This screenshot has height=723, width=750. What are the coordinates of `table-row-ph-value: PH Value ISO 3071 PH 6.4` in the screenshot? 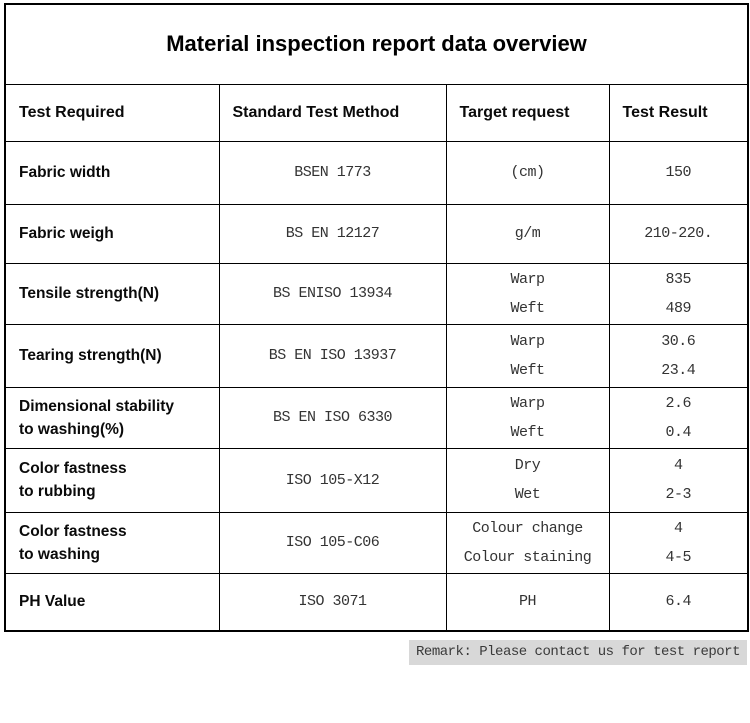 It's located at (376, 602).